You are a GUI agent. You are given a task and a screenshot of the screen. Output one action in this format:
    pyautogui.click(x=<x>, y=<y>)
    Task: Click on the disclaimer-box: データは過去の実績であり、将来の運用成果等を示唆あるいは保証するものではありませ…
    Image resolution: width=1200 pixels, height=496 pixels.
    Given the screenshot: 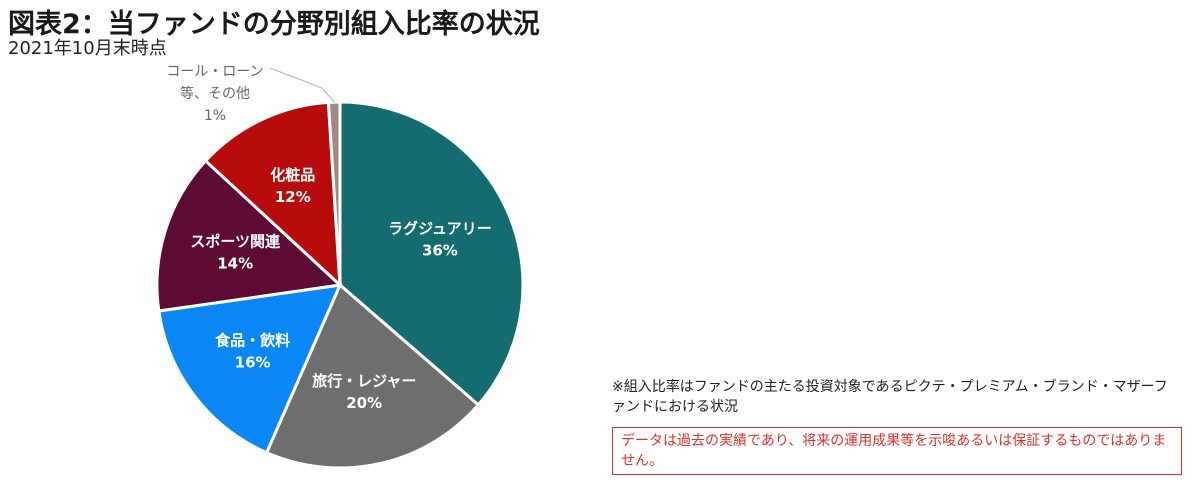 What is the action you would take?
    pyautogui.click(x=897, y=451)
    